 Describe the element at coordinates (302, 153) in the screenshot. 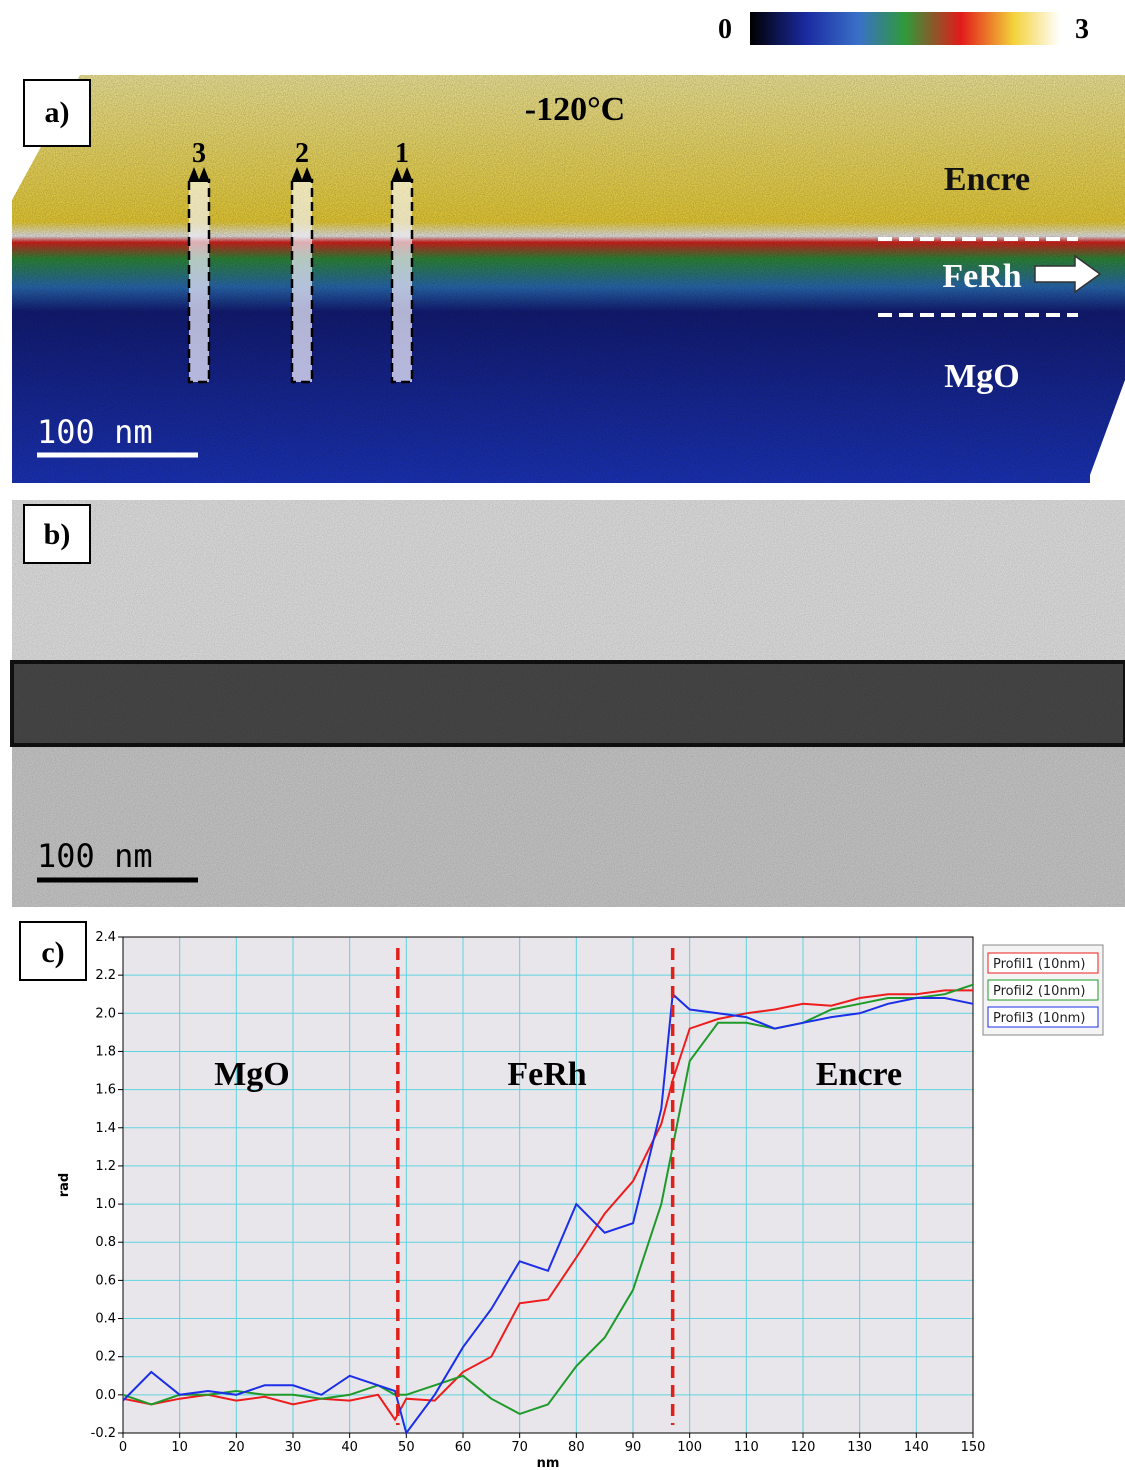

I see `profile-label: 2` at that location.